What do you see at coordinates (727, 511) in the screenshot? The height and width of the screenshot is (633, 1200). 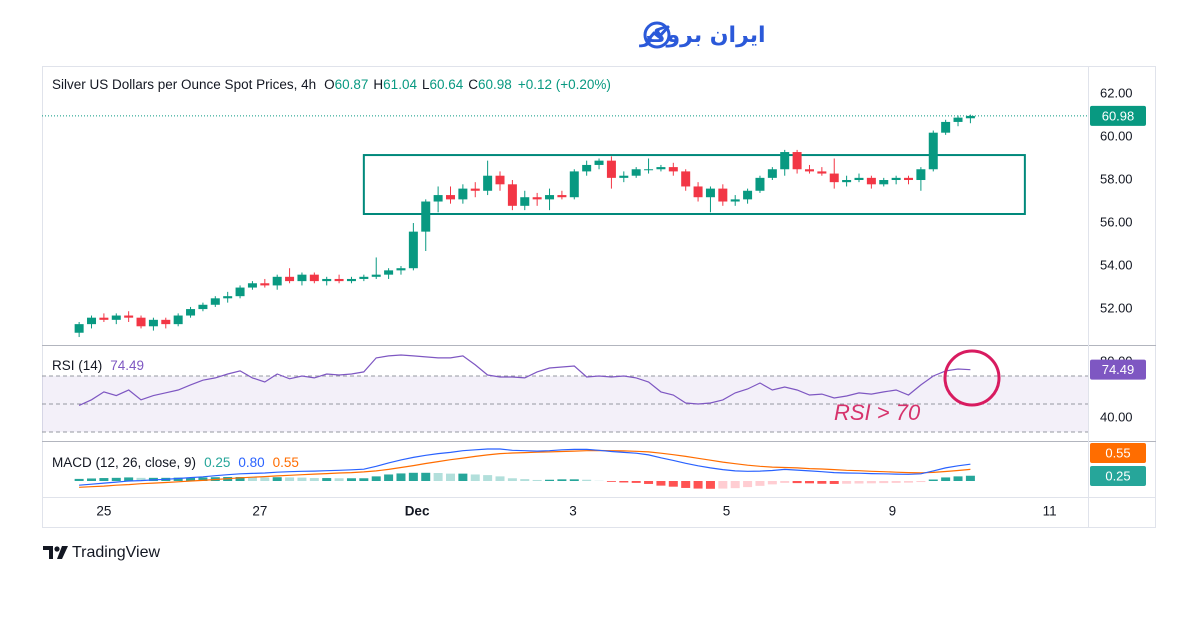 I see `x-tick-label: 5` at bounding box center [727, 511].